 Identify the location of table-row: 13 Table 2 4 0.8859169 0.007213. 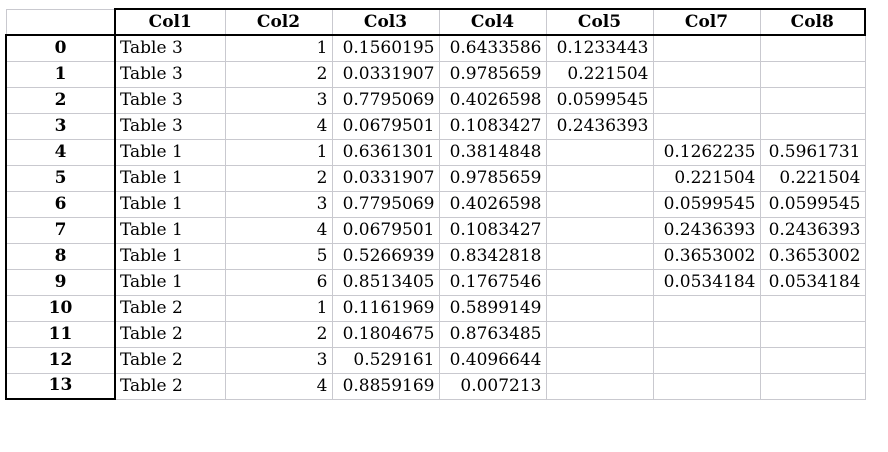
(435, 386).